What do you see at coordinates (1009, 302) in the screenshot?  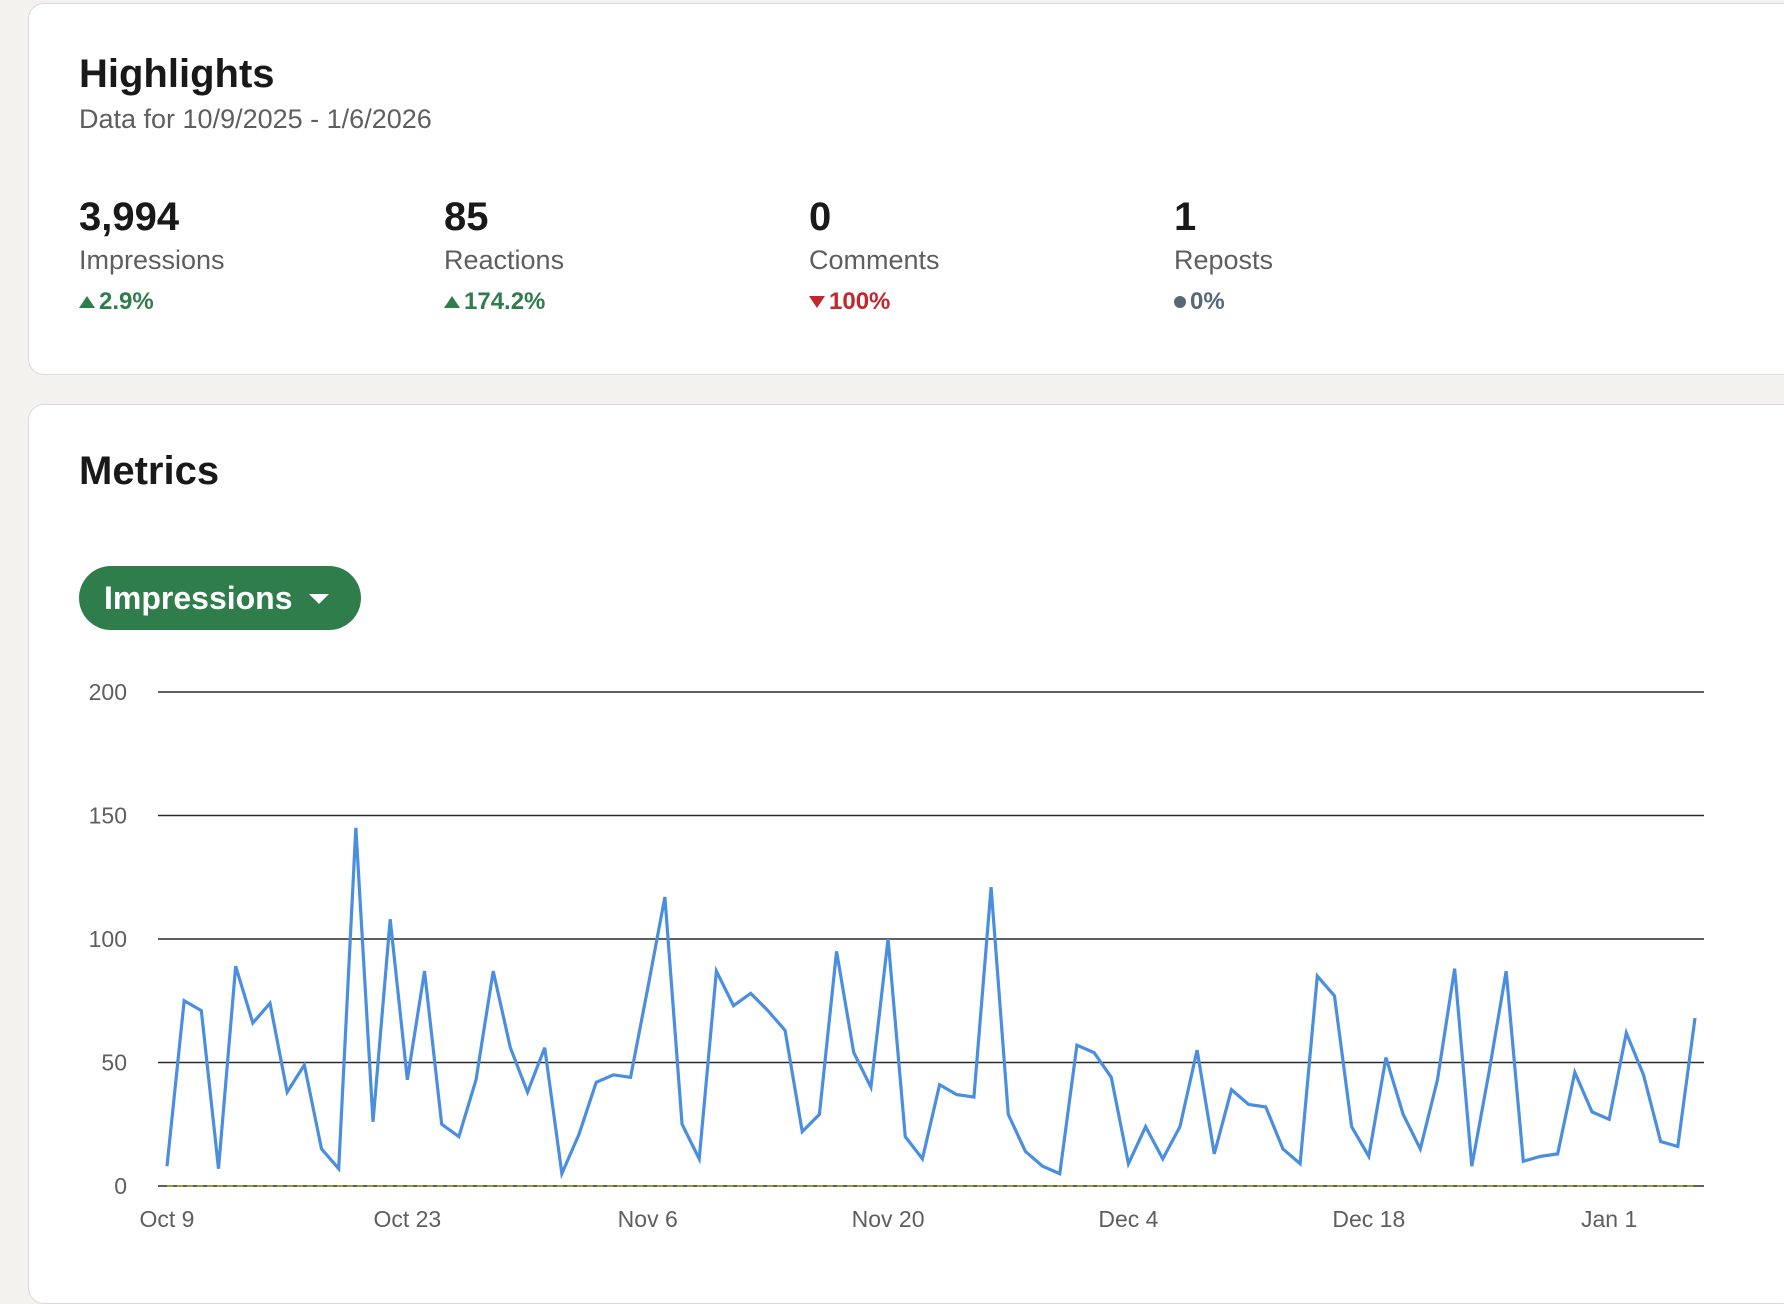 I see `stat-change: 100%` at bounding box center [1009, 302].